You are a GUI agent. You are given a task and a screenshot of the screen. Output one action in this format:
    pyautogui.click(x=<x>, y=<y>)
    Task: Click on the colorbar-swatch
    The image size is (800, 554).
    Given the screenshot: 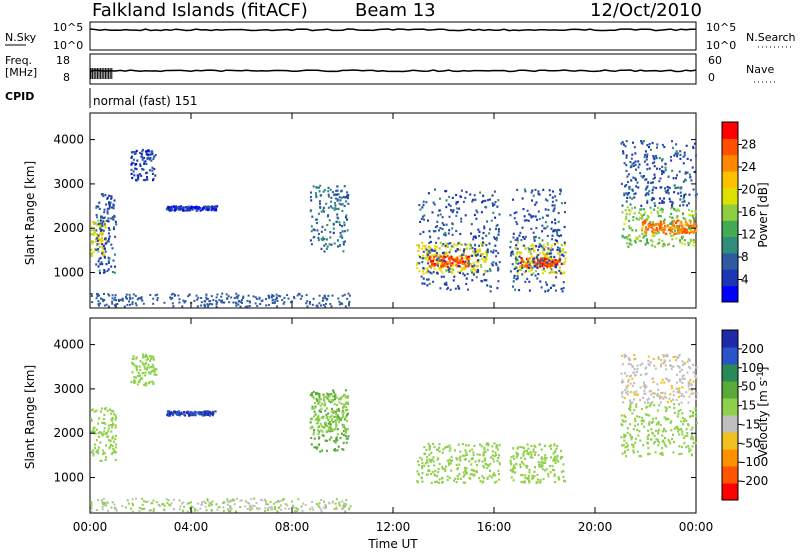 What is the action you would take?
    pyautogui.click(x=730, y=373)
    